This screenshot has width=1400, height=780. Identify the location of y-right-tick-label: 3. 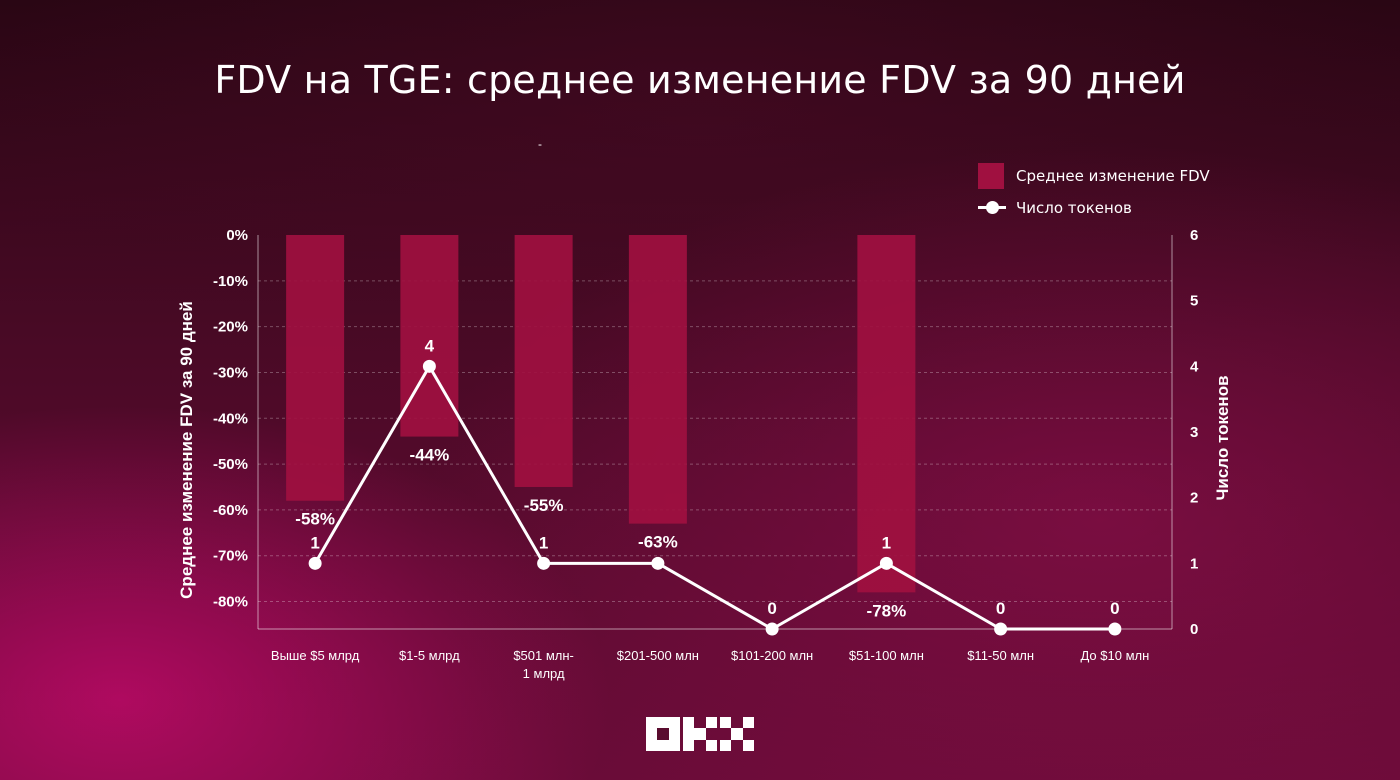
(1194, 432).